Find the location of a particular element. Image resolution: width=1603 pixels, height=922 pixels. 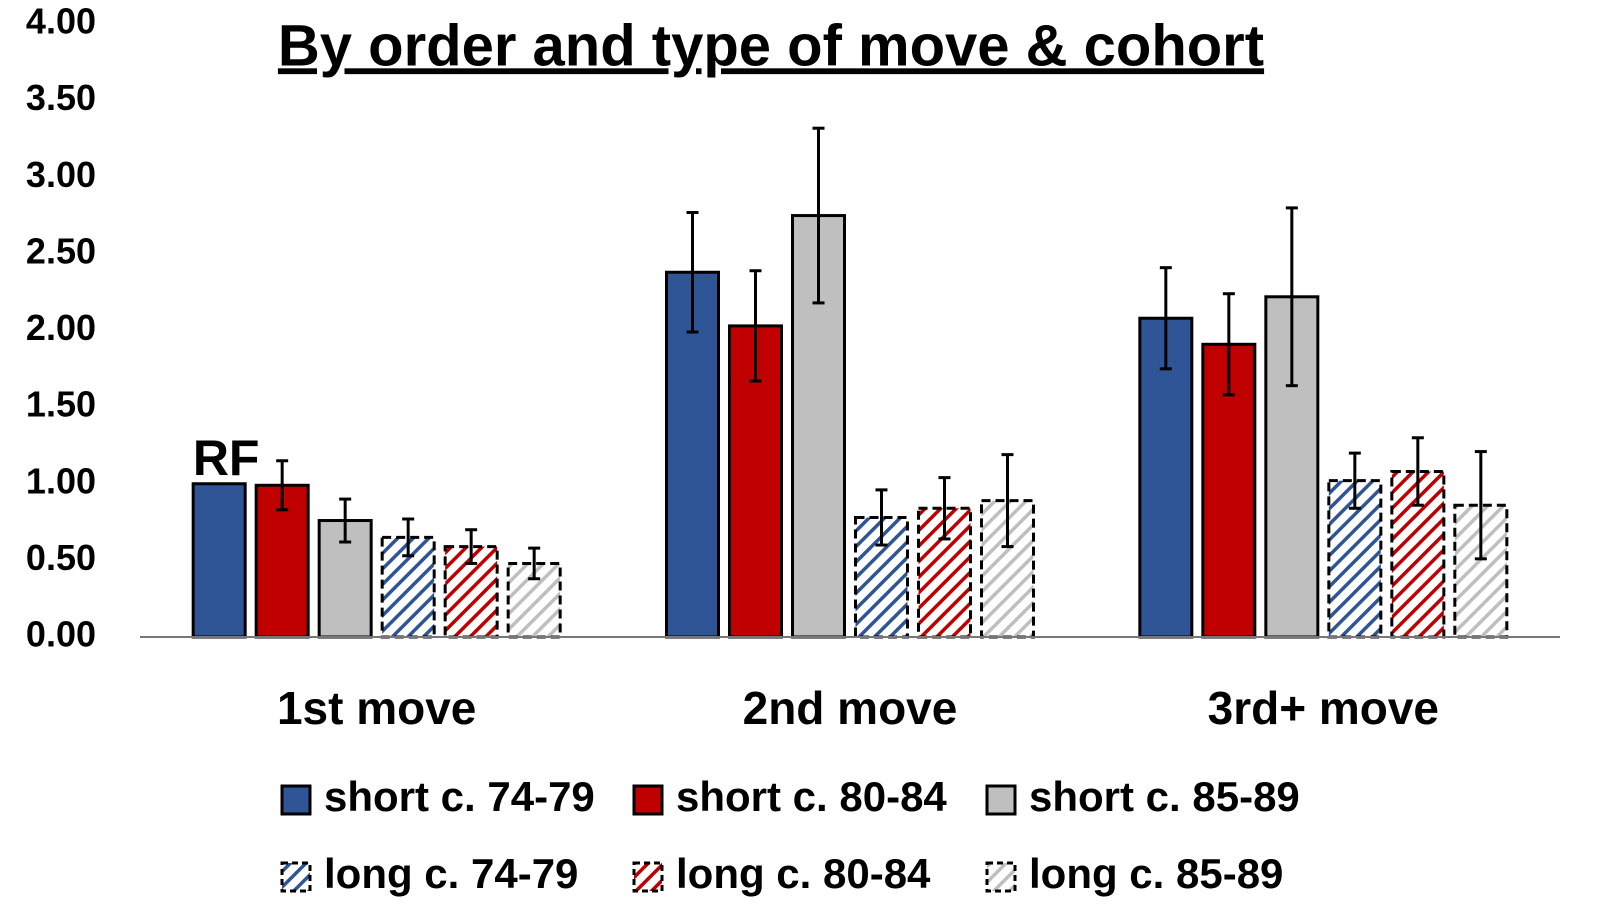

y-tick-label: 4.00 is located at coordinates (61, 21).